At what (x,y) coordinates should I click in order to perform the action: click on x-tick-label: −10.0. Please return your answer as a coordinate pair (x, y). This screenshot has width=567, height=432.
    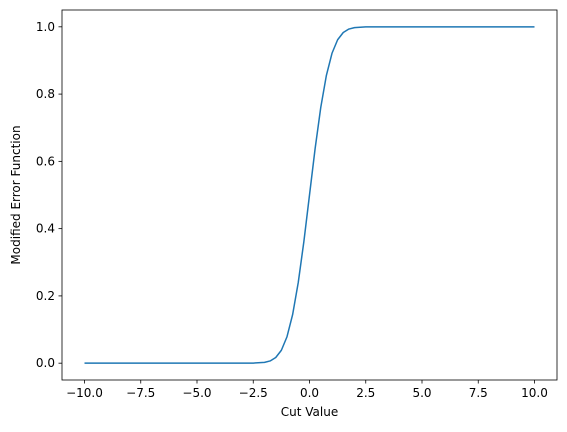
    Looking at the image, I should click on (84, 393).